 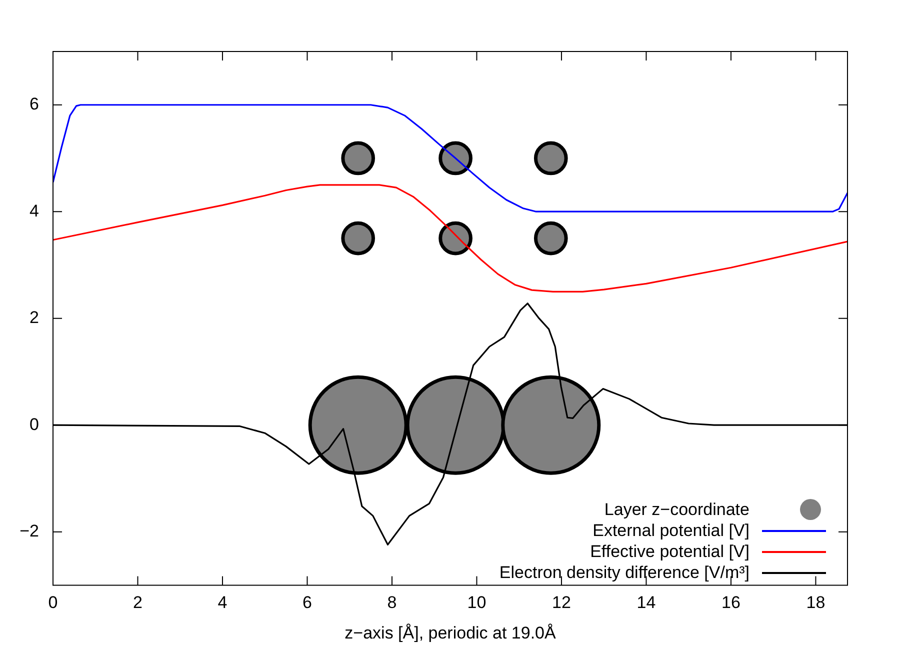 What do you see at coordinates (677, 510) in the screenshot?
I see `text: Layer z−coordinate` at bounding box center [677, 510].